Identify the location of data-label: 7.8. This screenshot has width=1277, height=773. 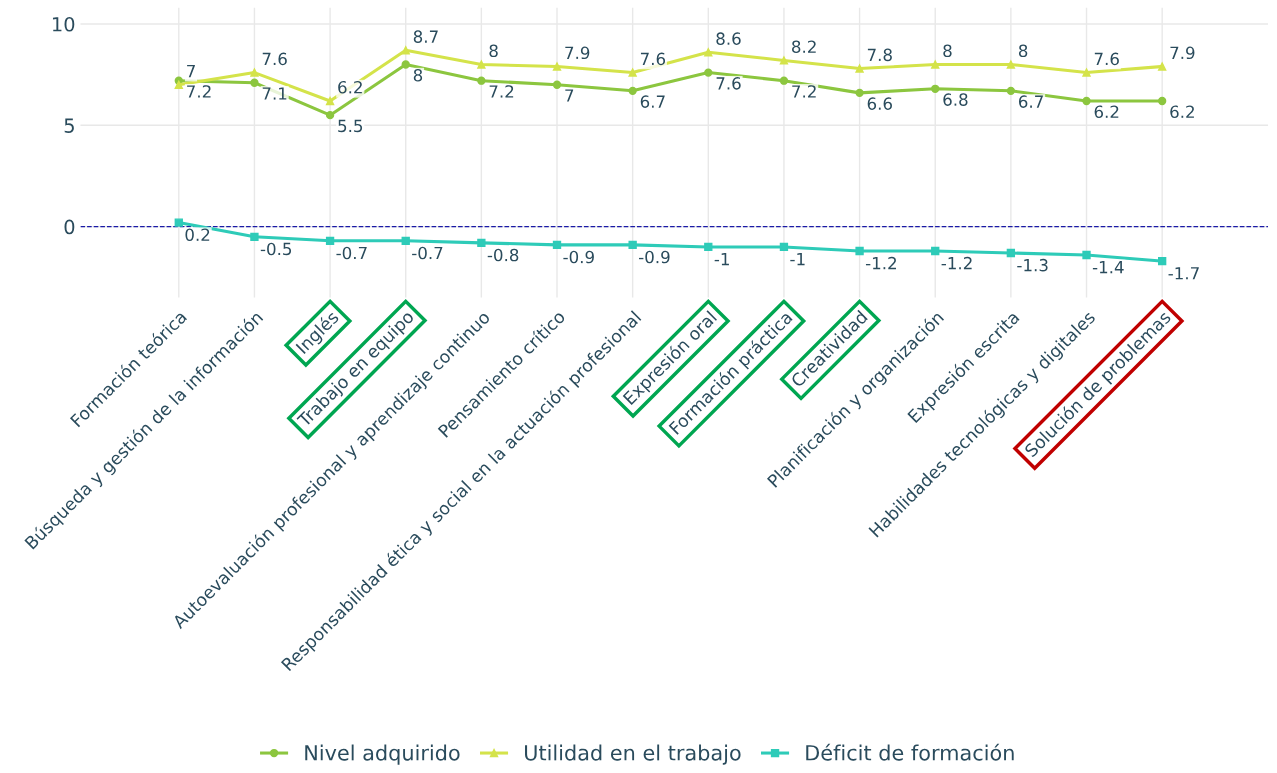
(879, 55).